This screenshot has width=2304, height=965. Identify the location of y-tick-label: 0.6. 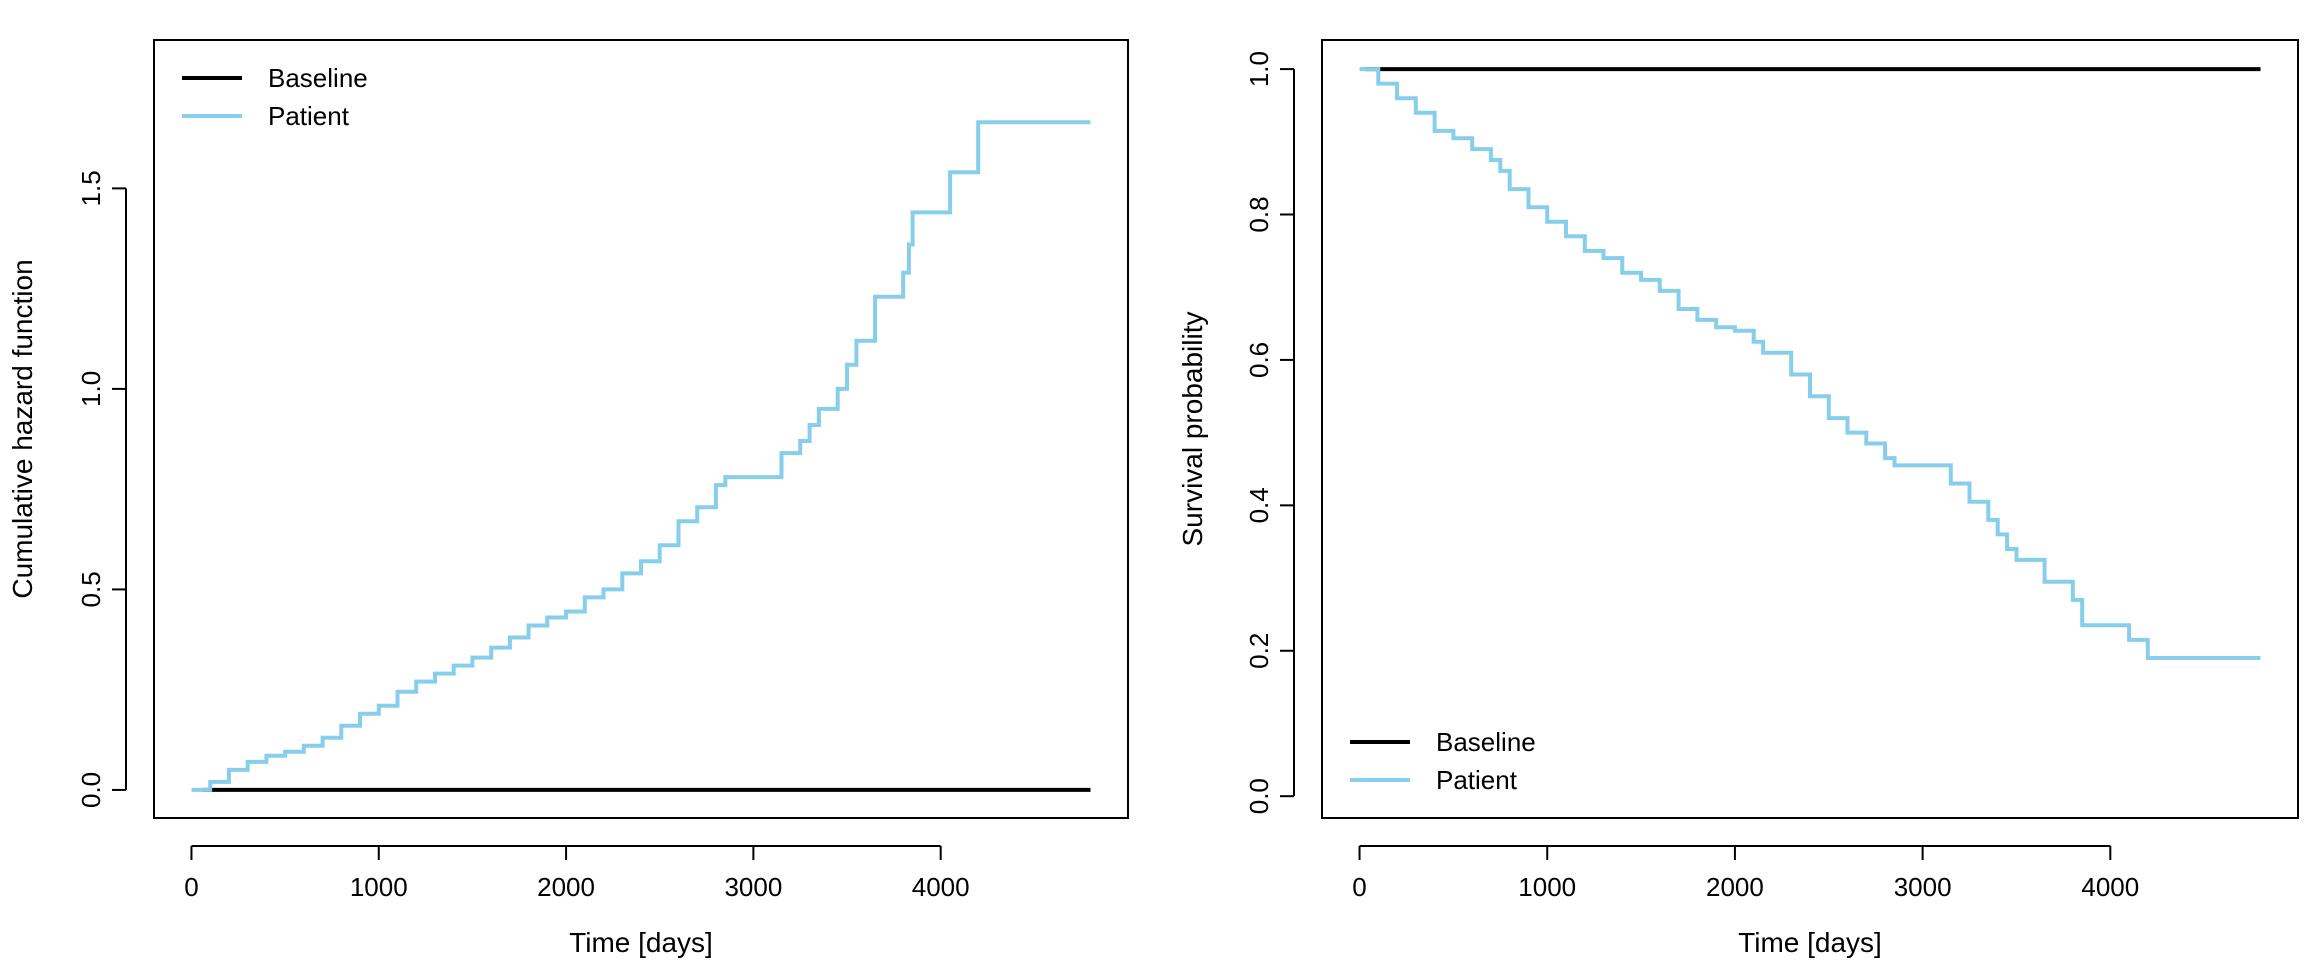
(1259, 360).